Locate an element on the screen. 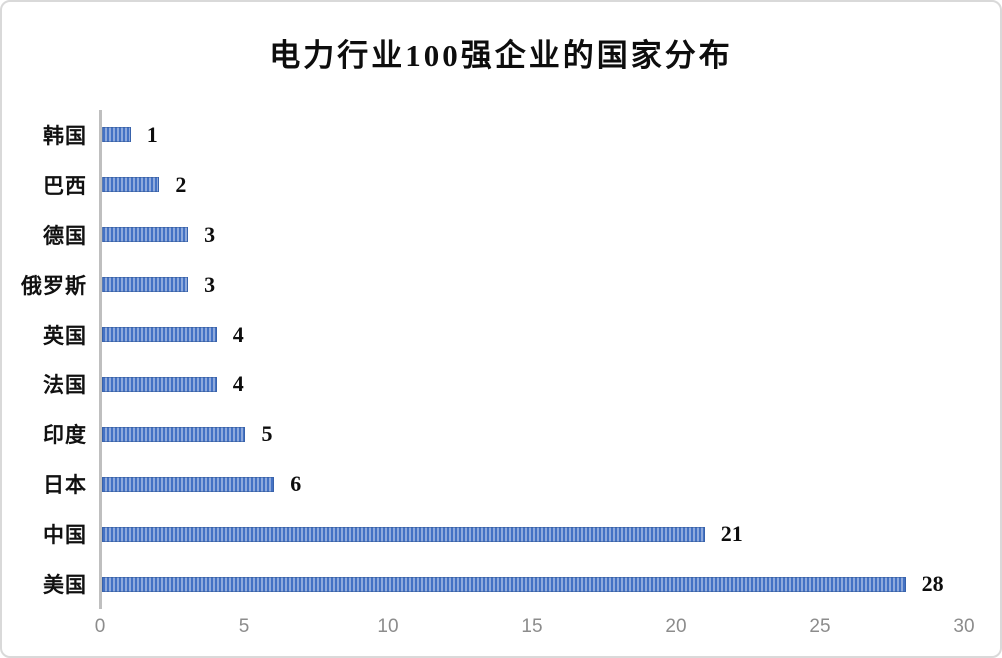 The height and width of the screenshot is (658, 1002). bar-row: 1 is located at coordinates (532, 135).